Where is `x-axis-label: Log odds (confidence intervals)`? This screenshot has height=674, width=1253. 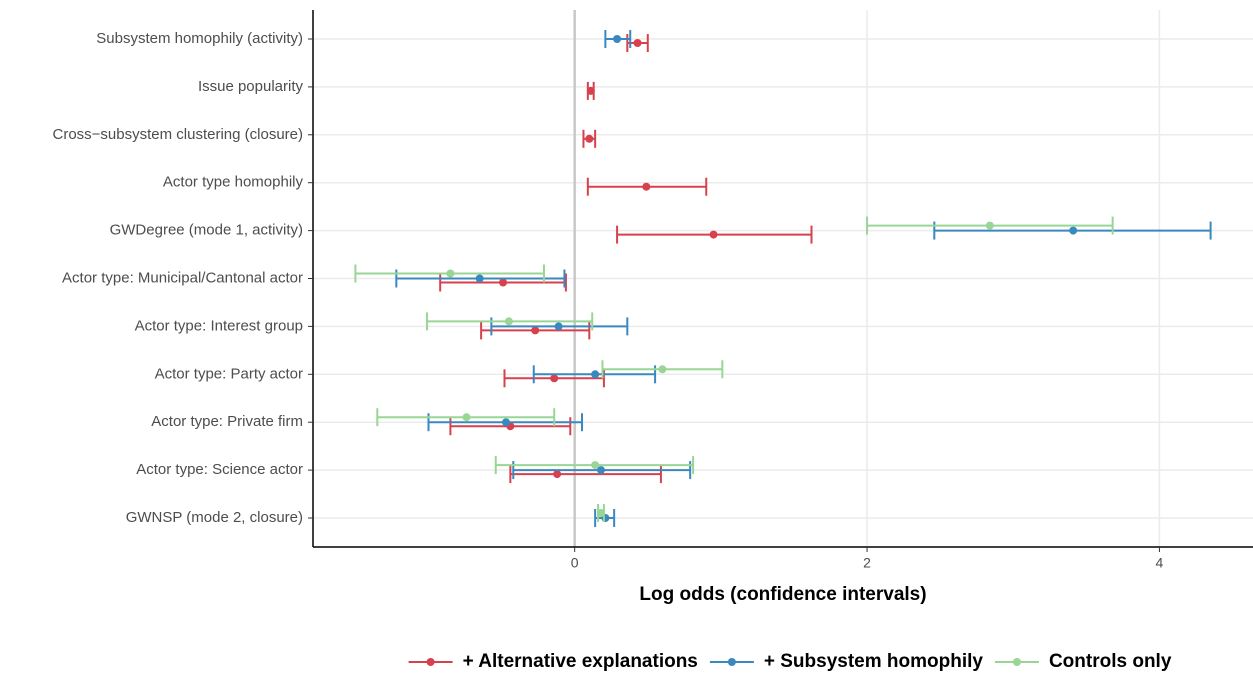
x-axis-label: Log odds (confidence intervals) is located at coordinates (782, 594).